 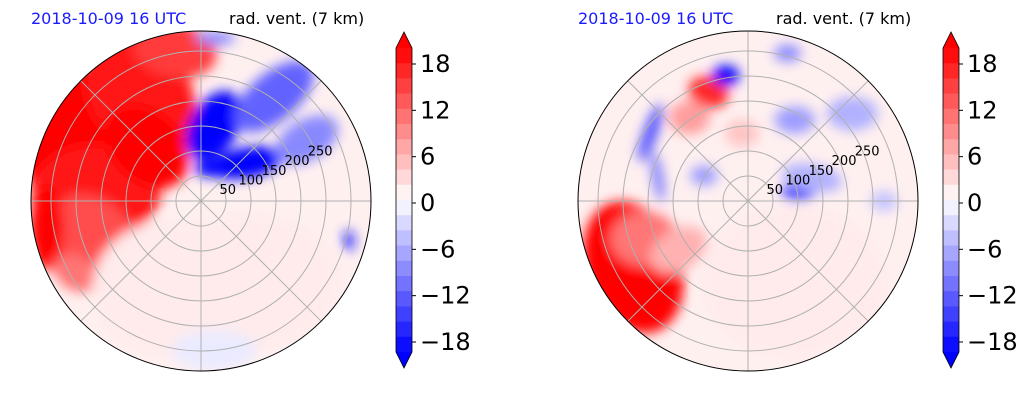 What do you see at coordinates (992, 342) in the screenshot?
I see `panel-right-colorbar-tick-label: −18` at bounding box center [992, 342].